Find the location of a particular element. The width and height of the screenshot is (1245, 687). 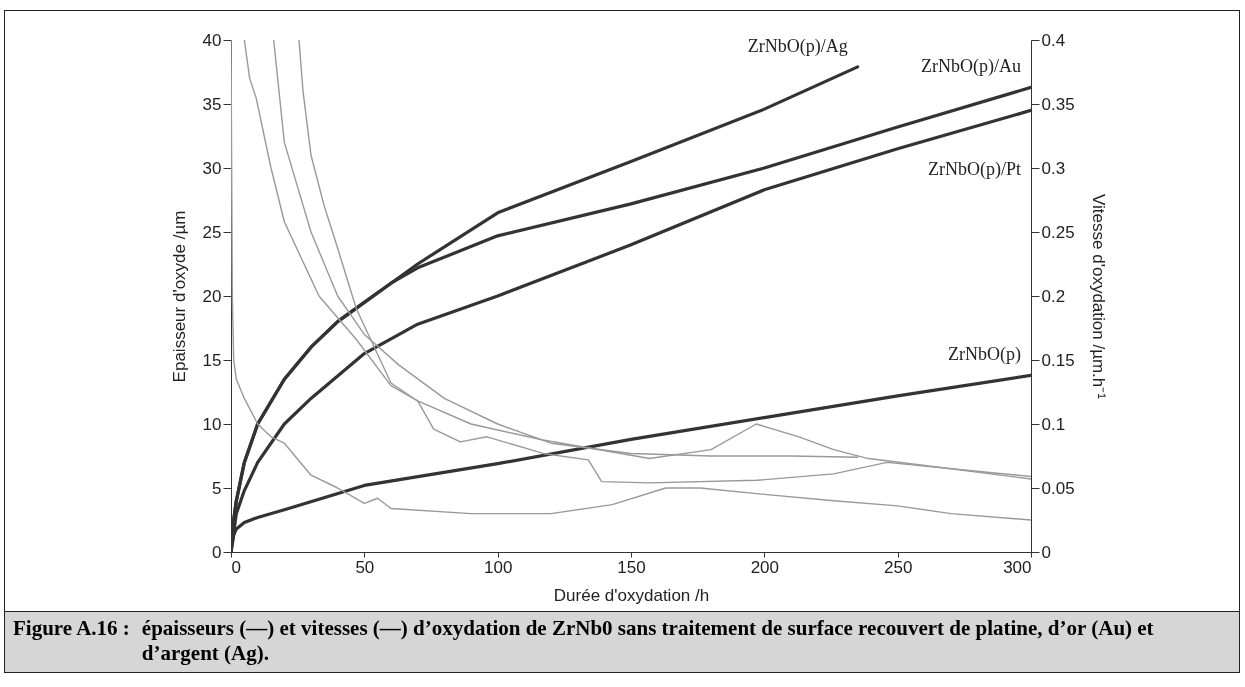

y2-tick-label: 0 is located at coordinates (1046, 552).